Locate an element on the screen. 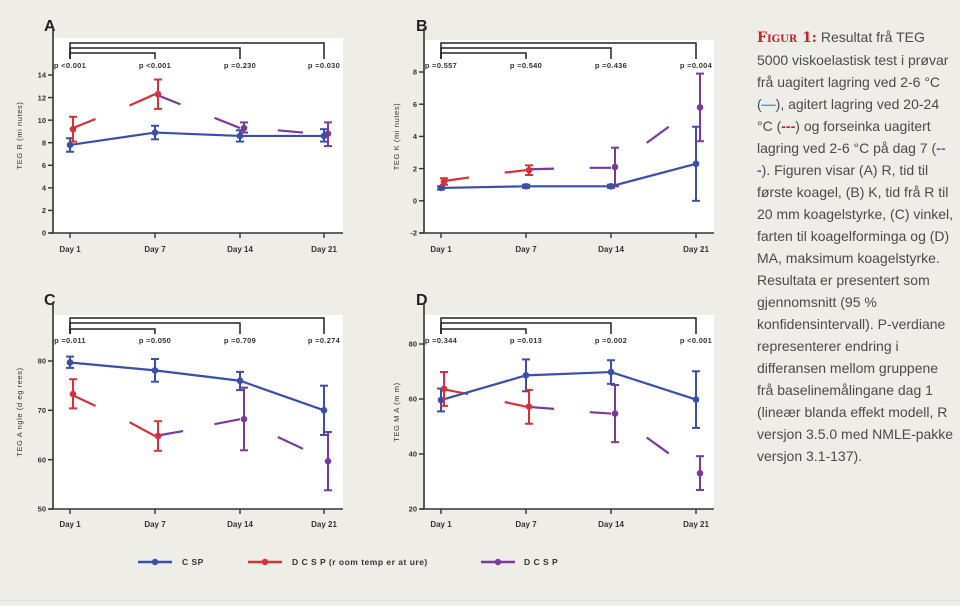 This screenshot has height=606, width=960. p-value-label: p =0.230 is located at coordinates (240, 65).